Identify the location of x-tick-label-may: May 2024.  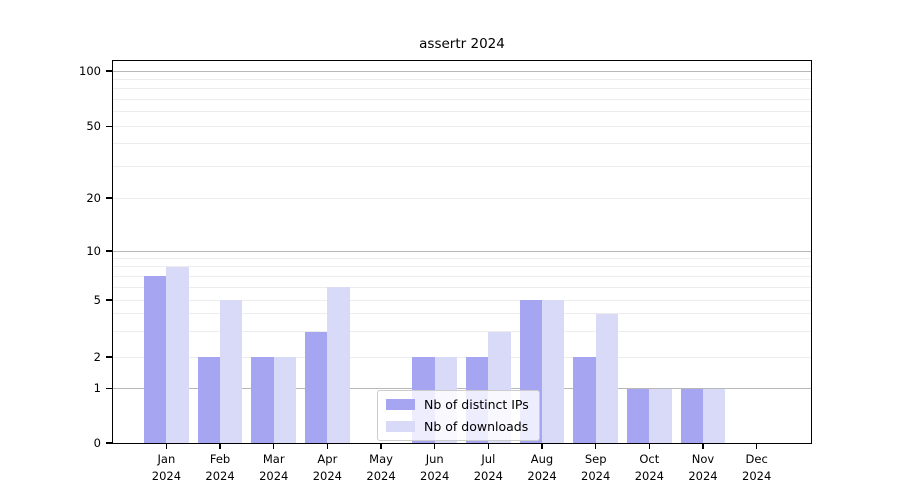
(381, 467).